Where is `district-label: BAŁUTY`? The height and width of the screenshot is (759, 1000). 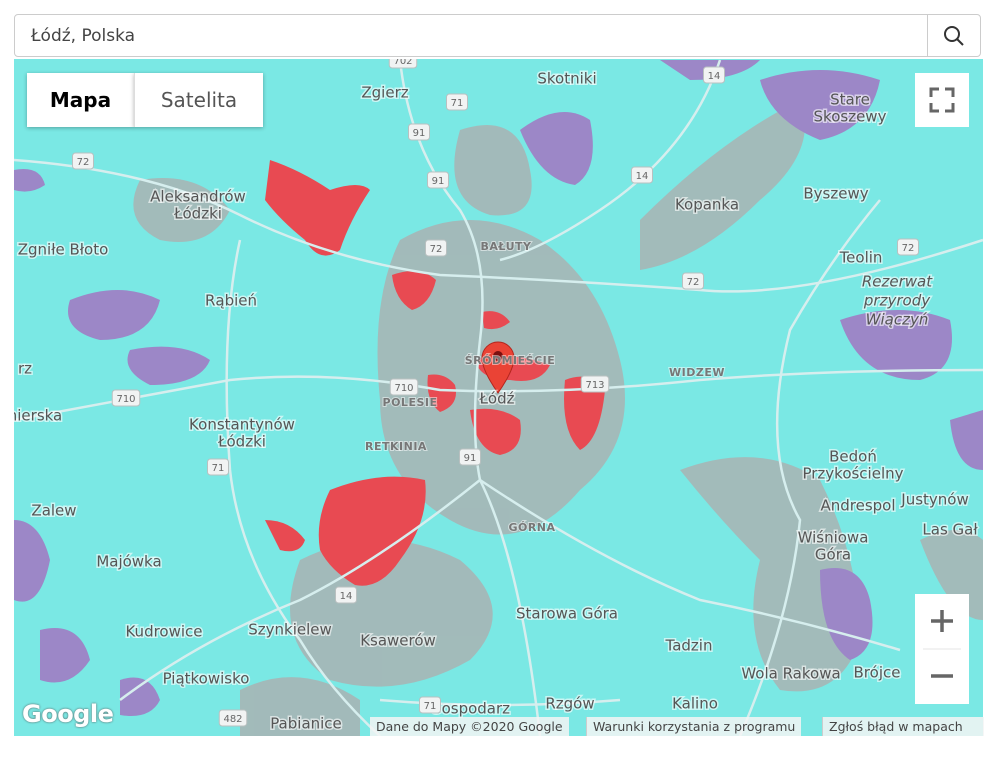 district-label: BAŁUTY is located at coordinates (507, 246).